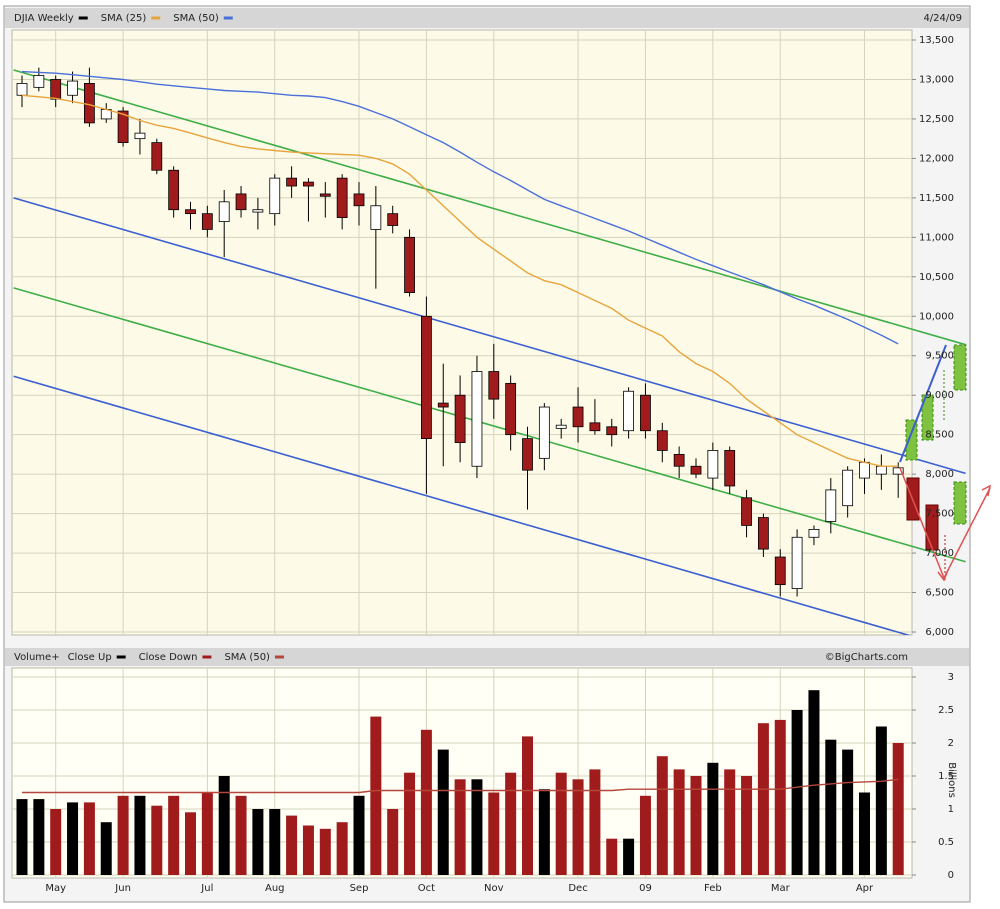  I want to click on legend-label: Close Down, so click(168, 657).